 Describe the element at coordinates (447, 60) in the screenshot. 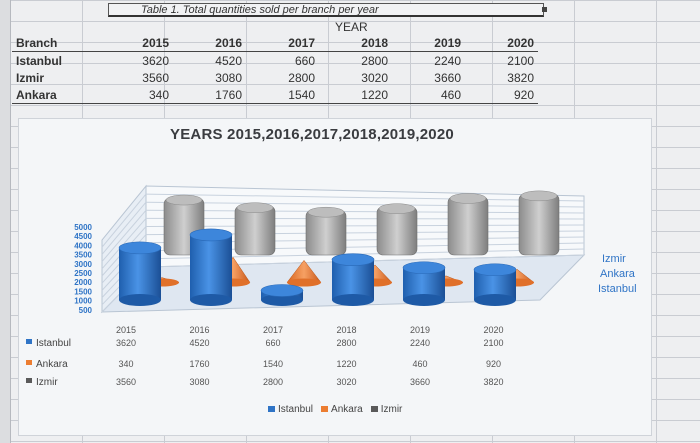

I see `value-cell: 2240` at that location.